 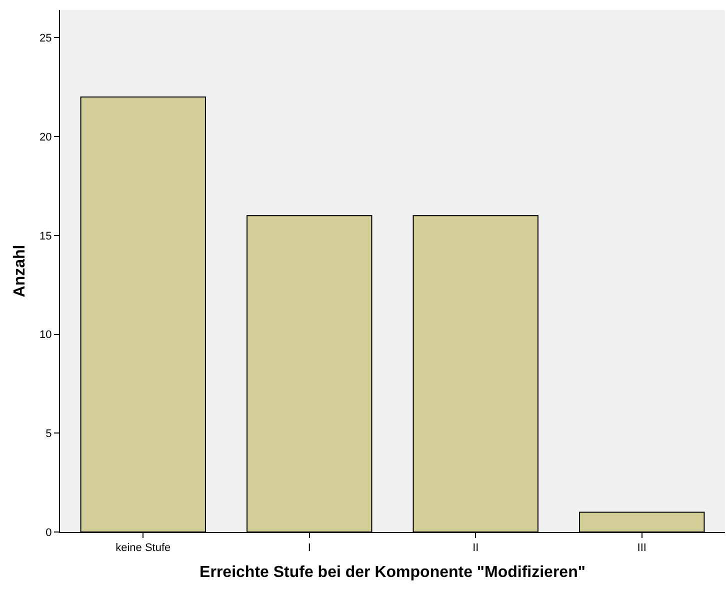 What do you see at coordinates (143, 548) in the screenshot?
I see `x-tick-label: keine Stufe` at bounding box center [143, 548].